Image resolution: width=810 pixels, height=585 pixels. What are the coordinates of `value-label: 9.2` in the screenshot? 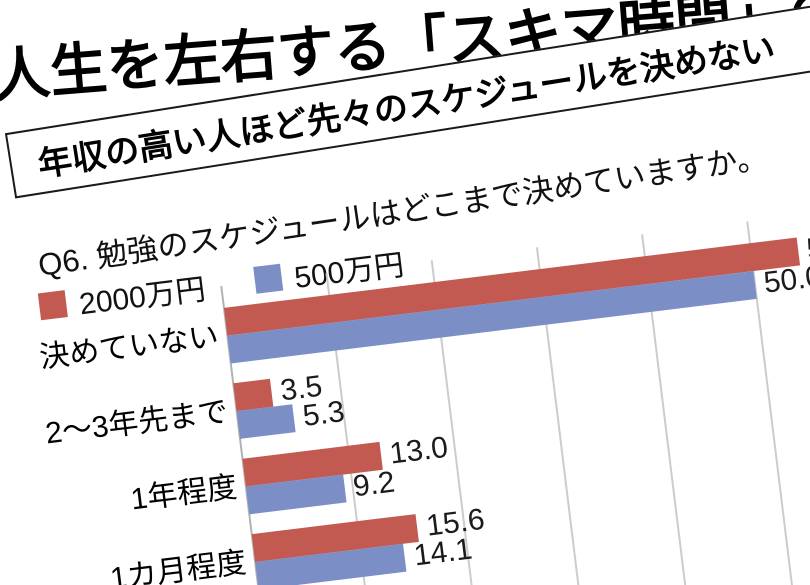 It's located at (374, 484).